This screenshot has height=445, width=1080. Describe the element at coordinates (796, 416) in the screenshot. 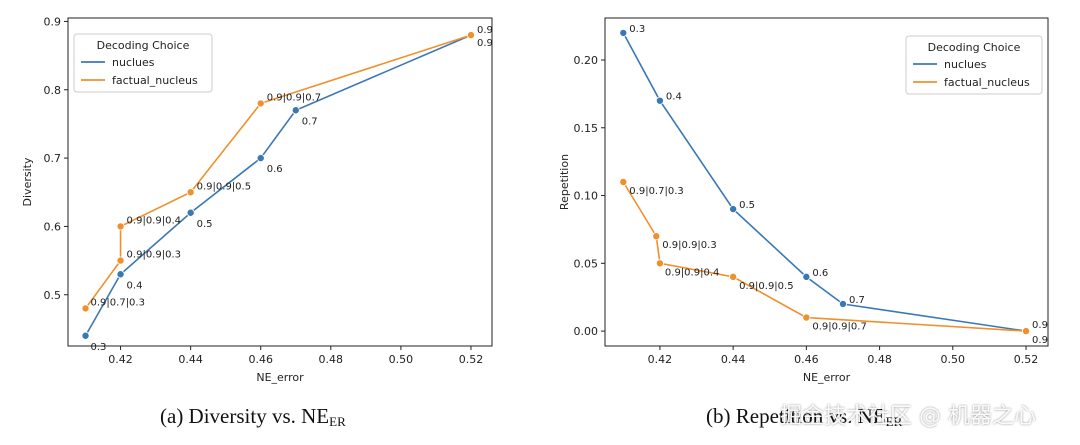

I see `caption-b-text: (b) Repetition vs. NE` at that location.